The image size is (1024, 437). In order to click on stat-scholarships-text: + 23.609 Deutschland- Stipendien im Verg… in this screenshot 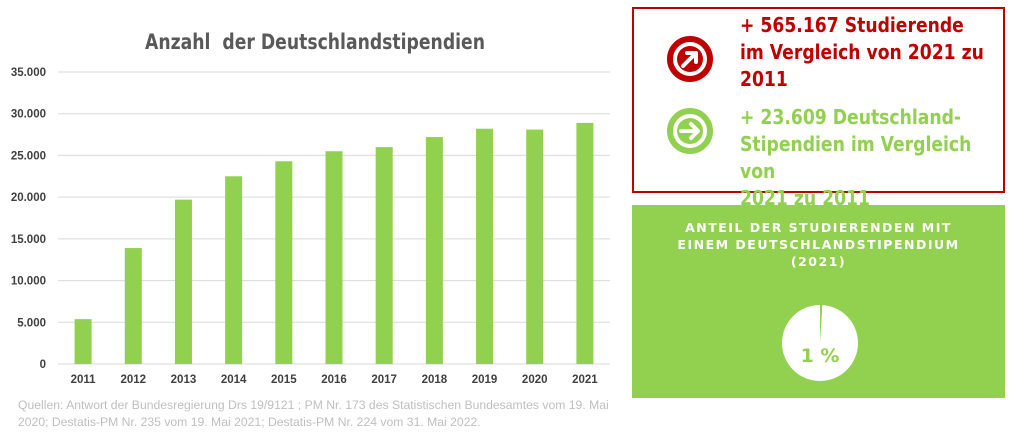, I will do `click(856, 157)`.